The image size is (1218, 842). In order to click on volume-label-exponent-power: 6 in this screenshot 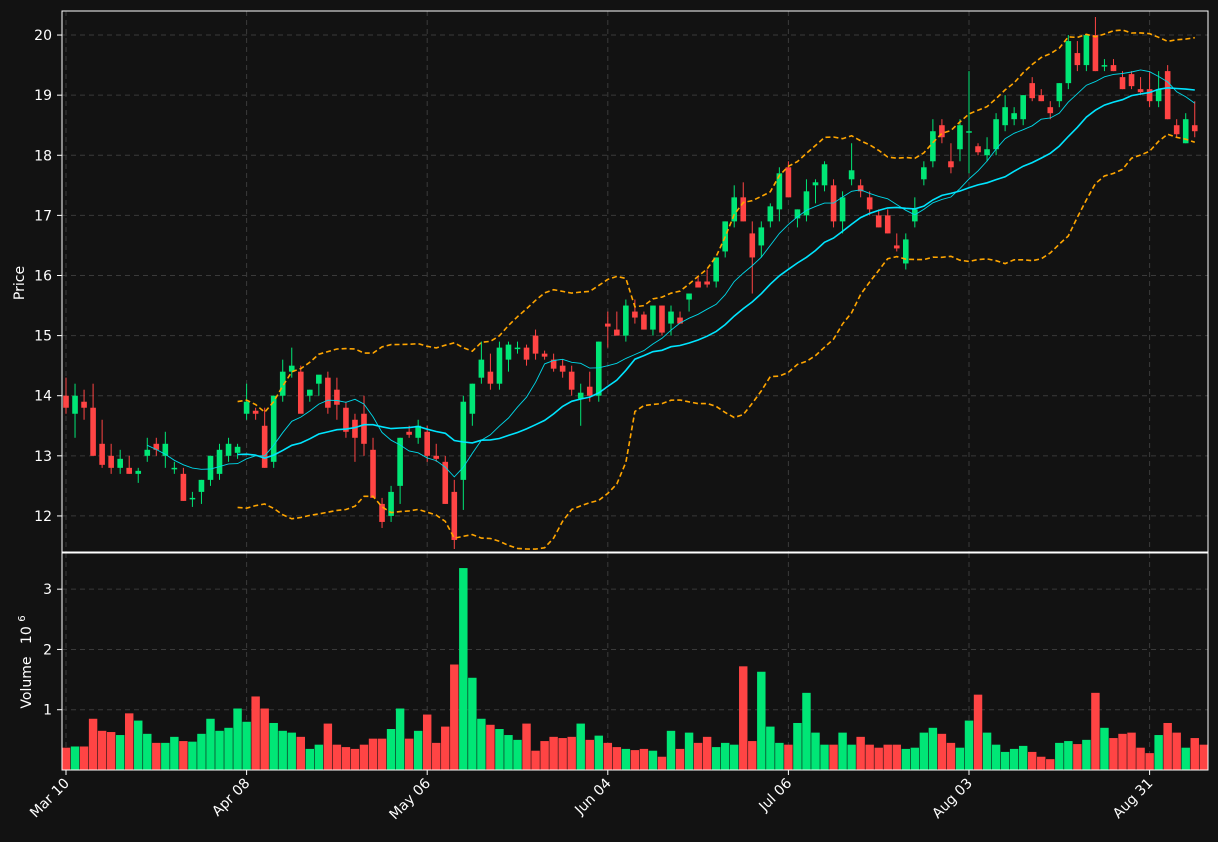, I will do `click(22, 618)`.